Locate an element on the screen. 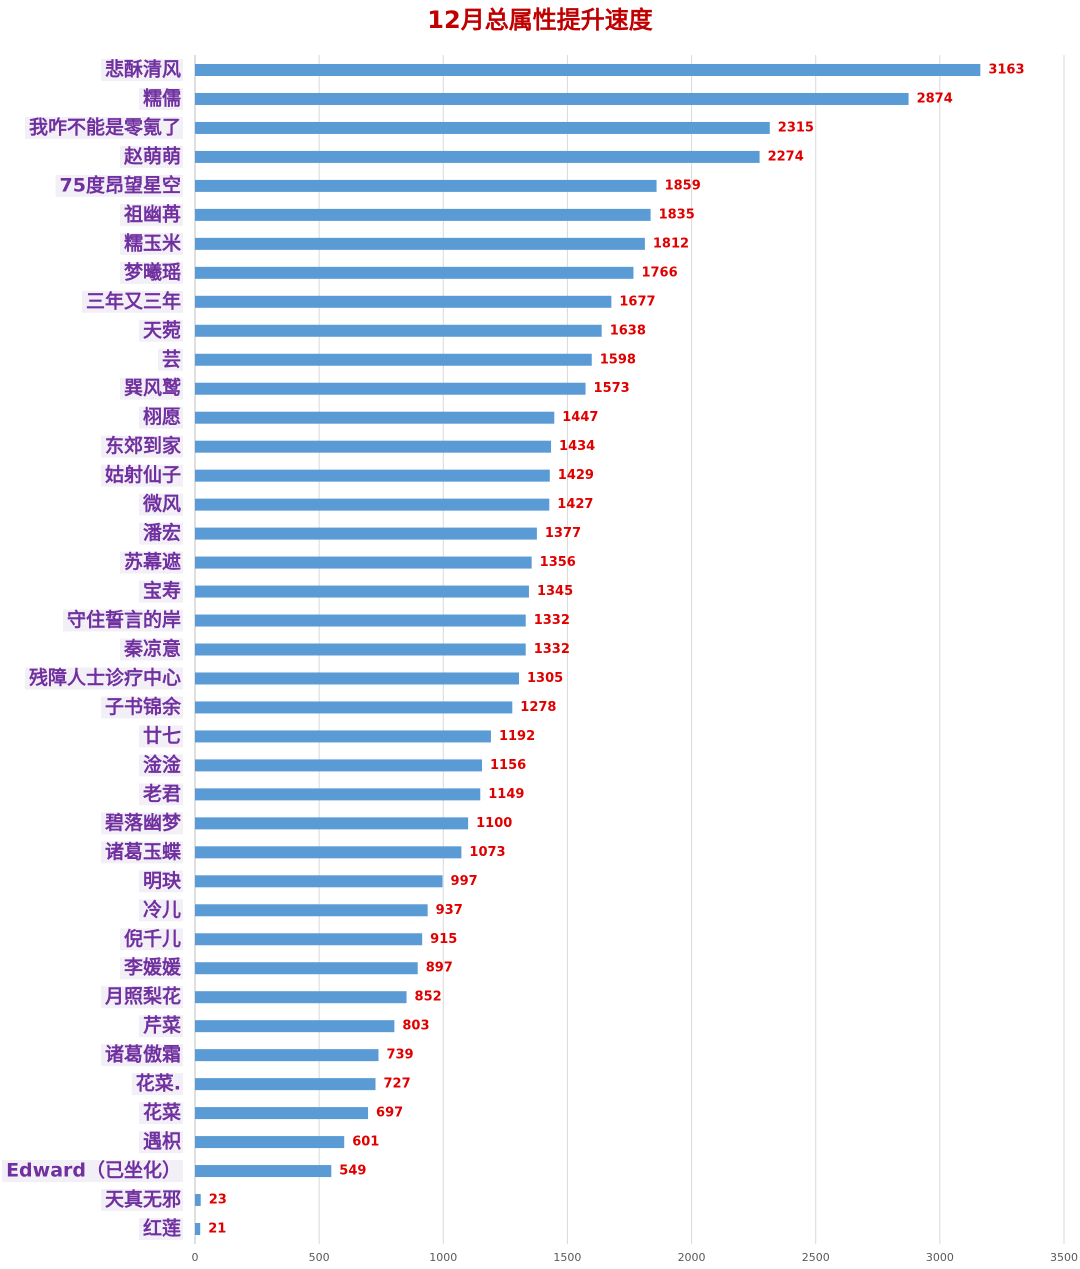  data-label: 1598 is located at coordinates (618, 359).